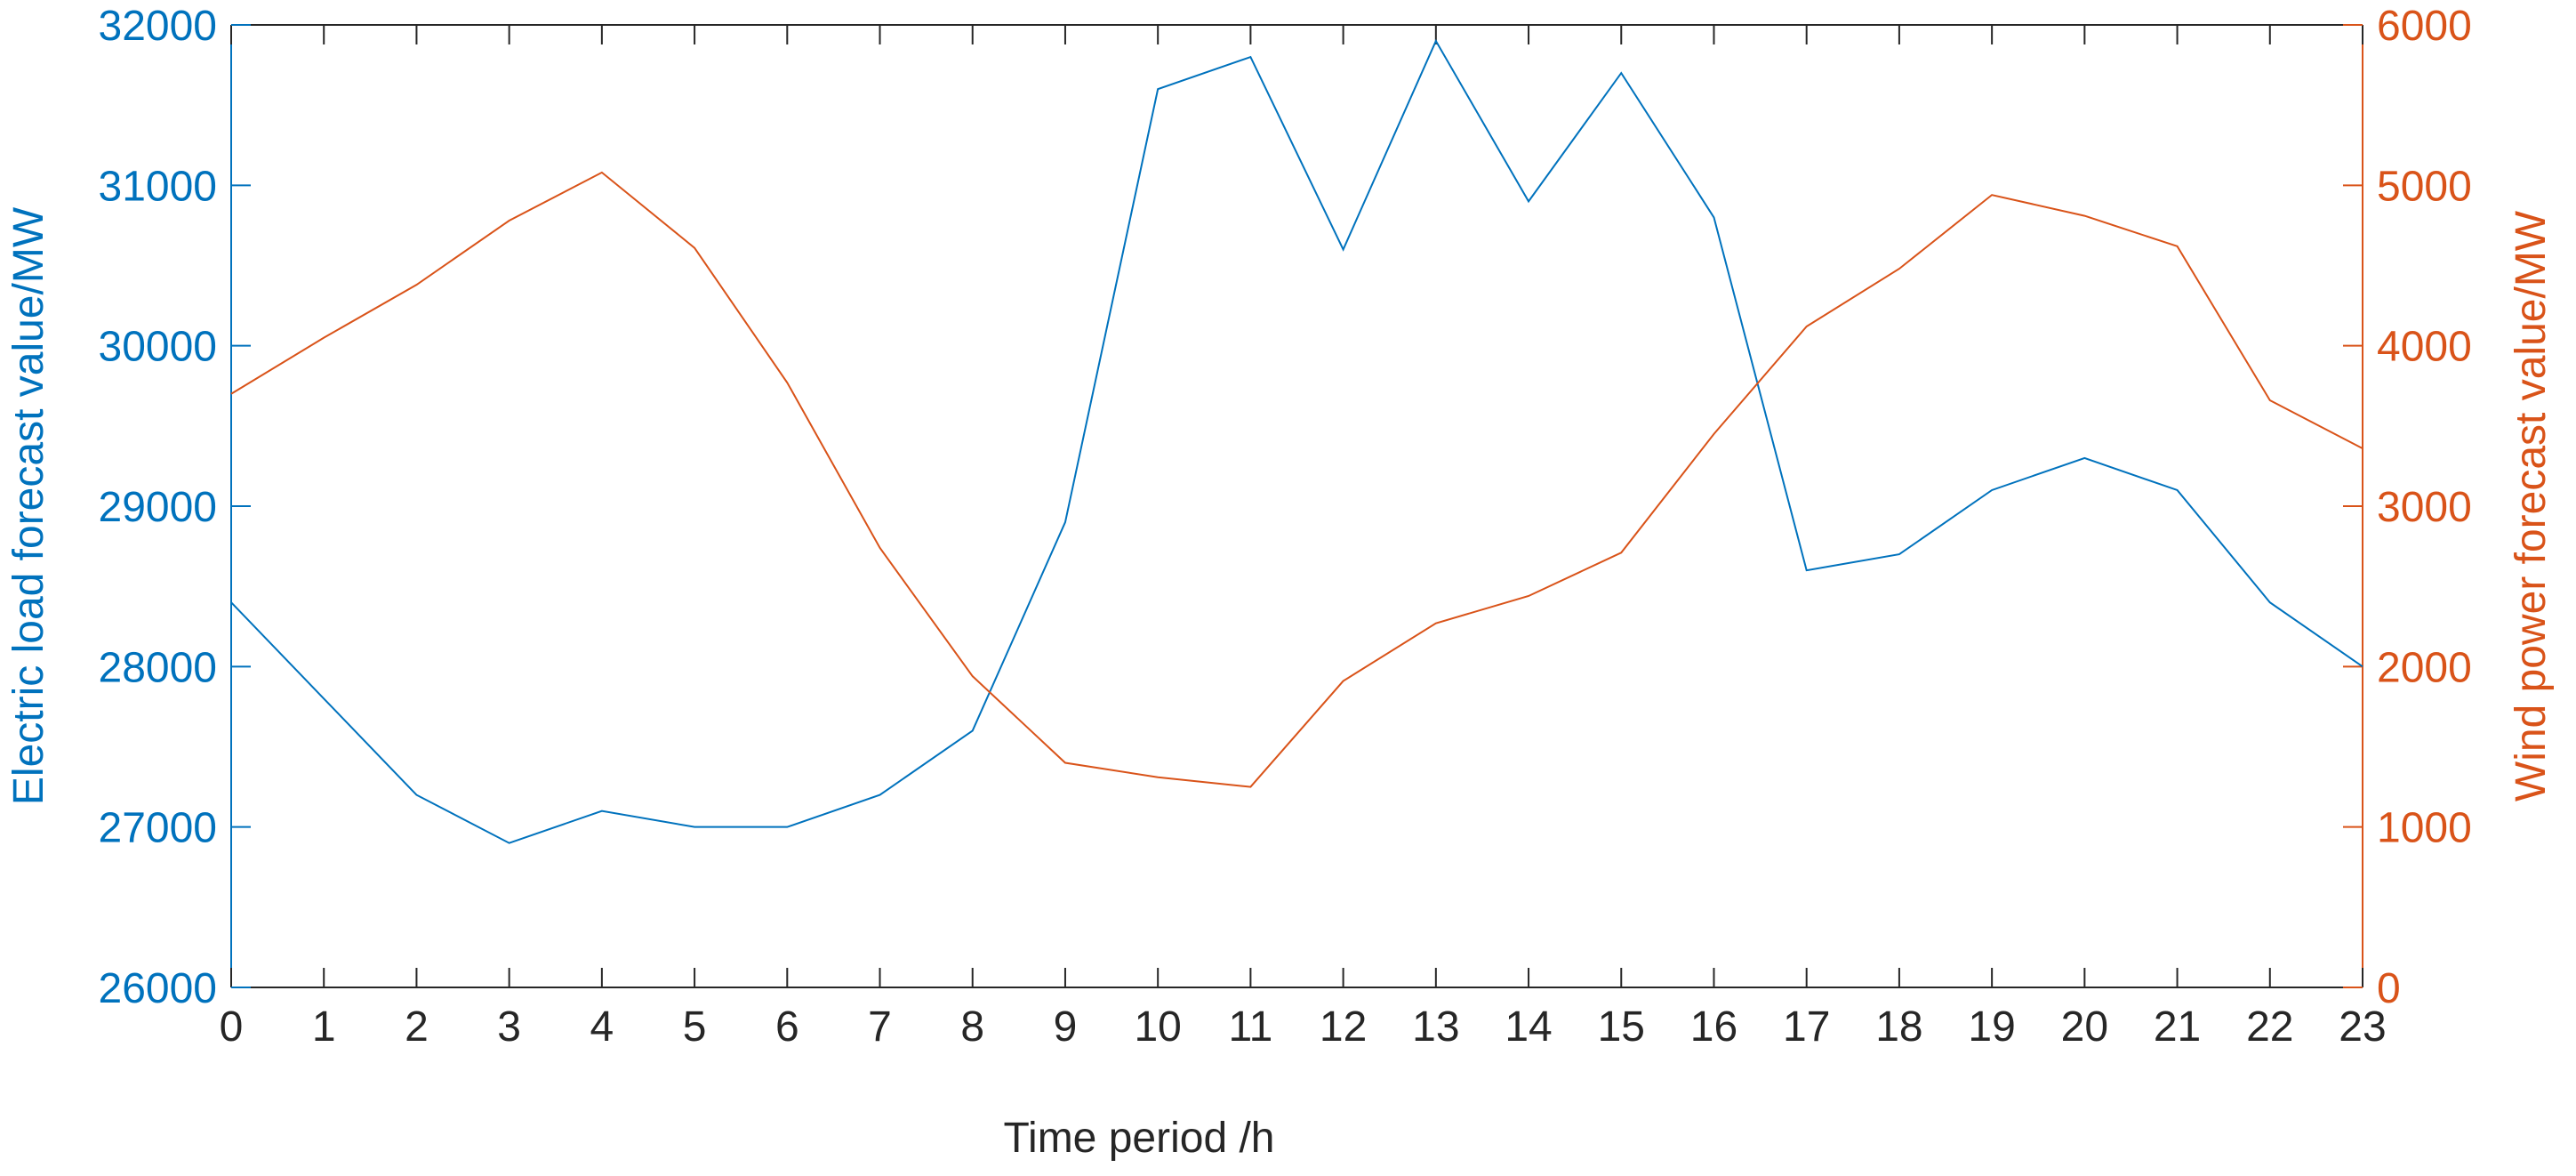 The height and width of the screenshot is (1176, 2576). Describe the element at coordinates (880, 1027) in the screenshot. I see `x-tick-label: 7` at that location.